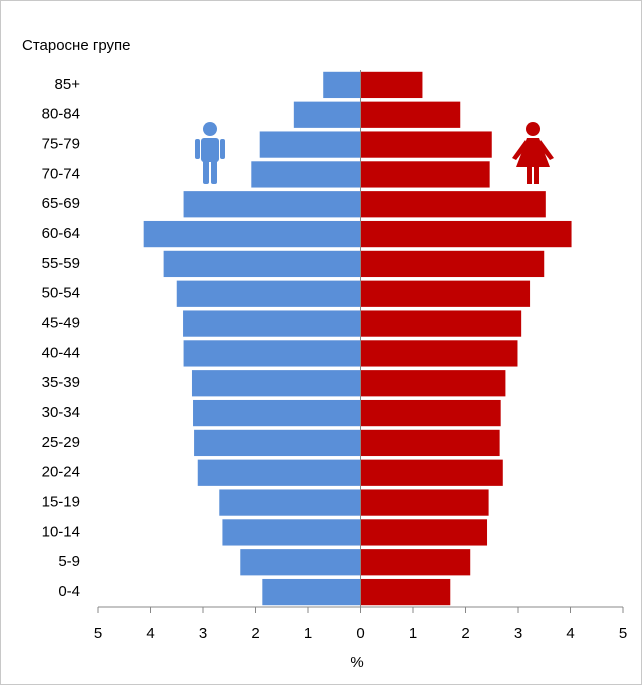  I want to click on y-tick-label: 65-69, so click(61, 203).